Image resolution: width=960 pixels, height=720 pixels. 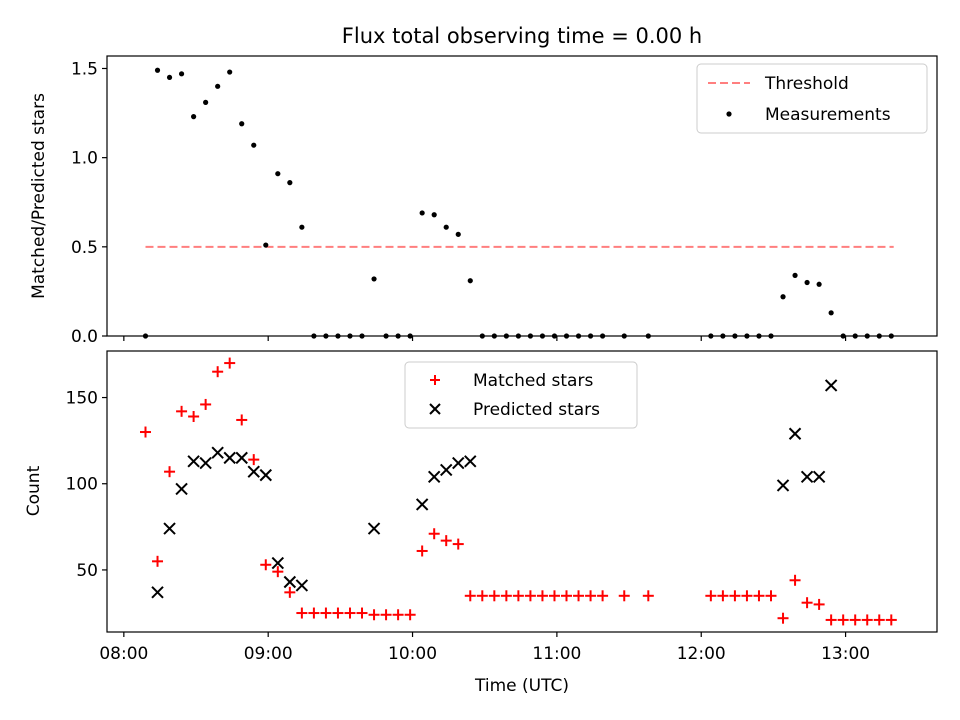 I want to click on top-legend-box, so click(x=812, y=98).